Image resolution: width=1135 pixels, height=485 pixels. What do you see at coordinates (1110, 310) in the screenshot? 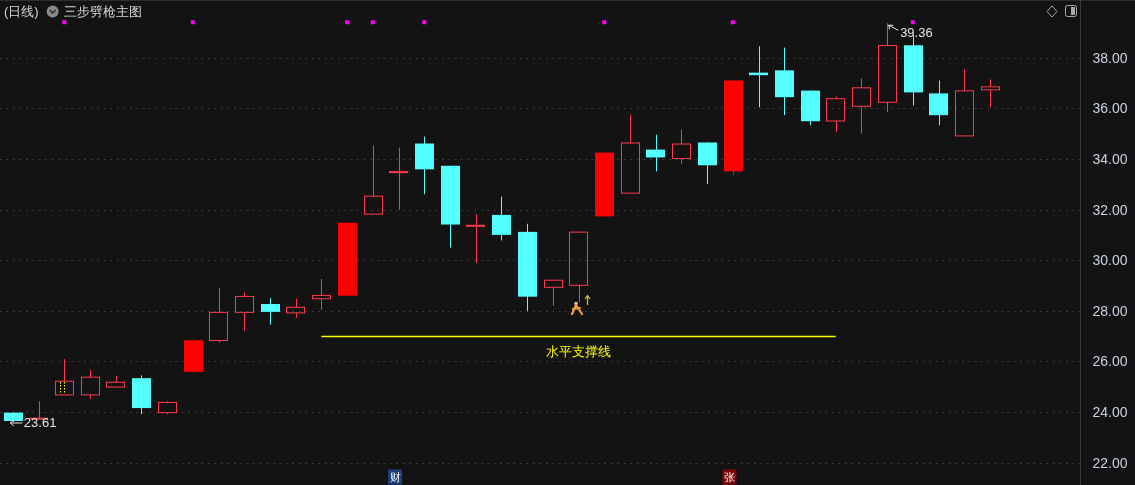
I see `ytick-label: 28.00` at bounding box center [1110, 310].